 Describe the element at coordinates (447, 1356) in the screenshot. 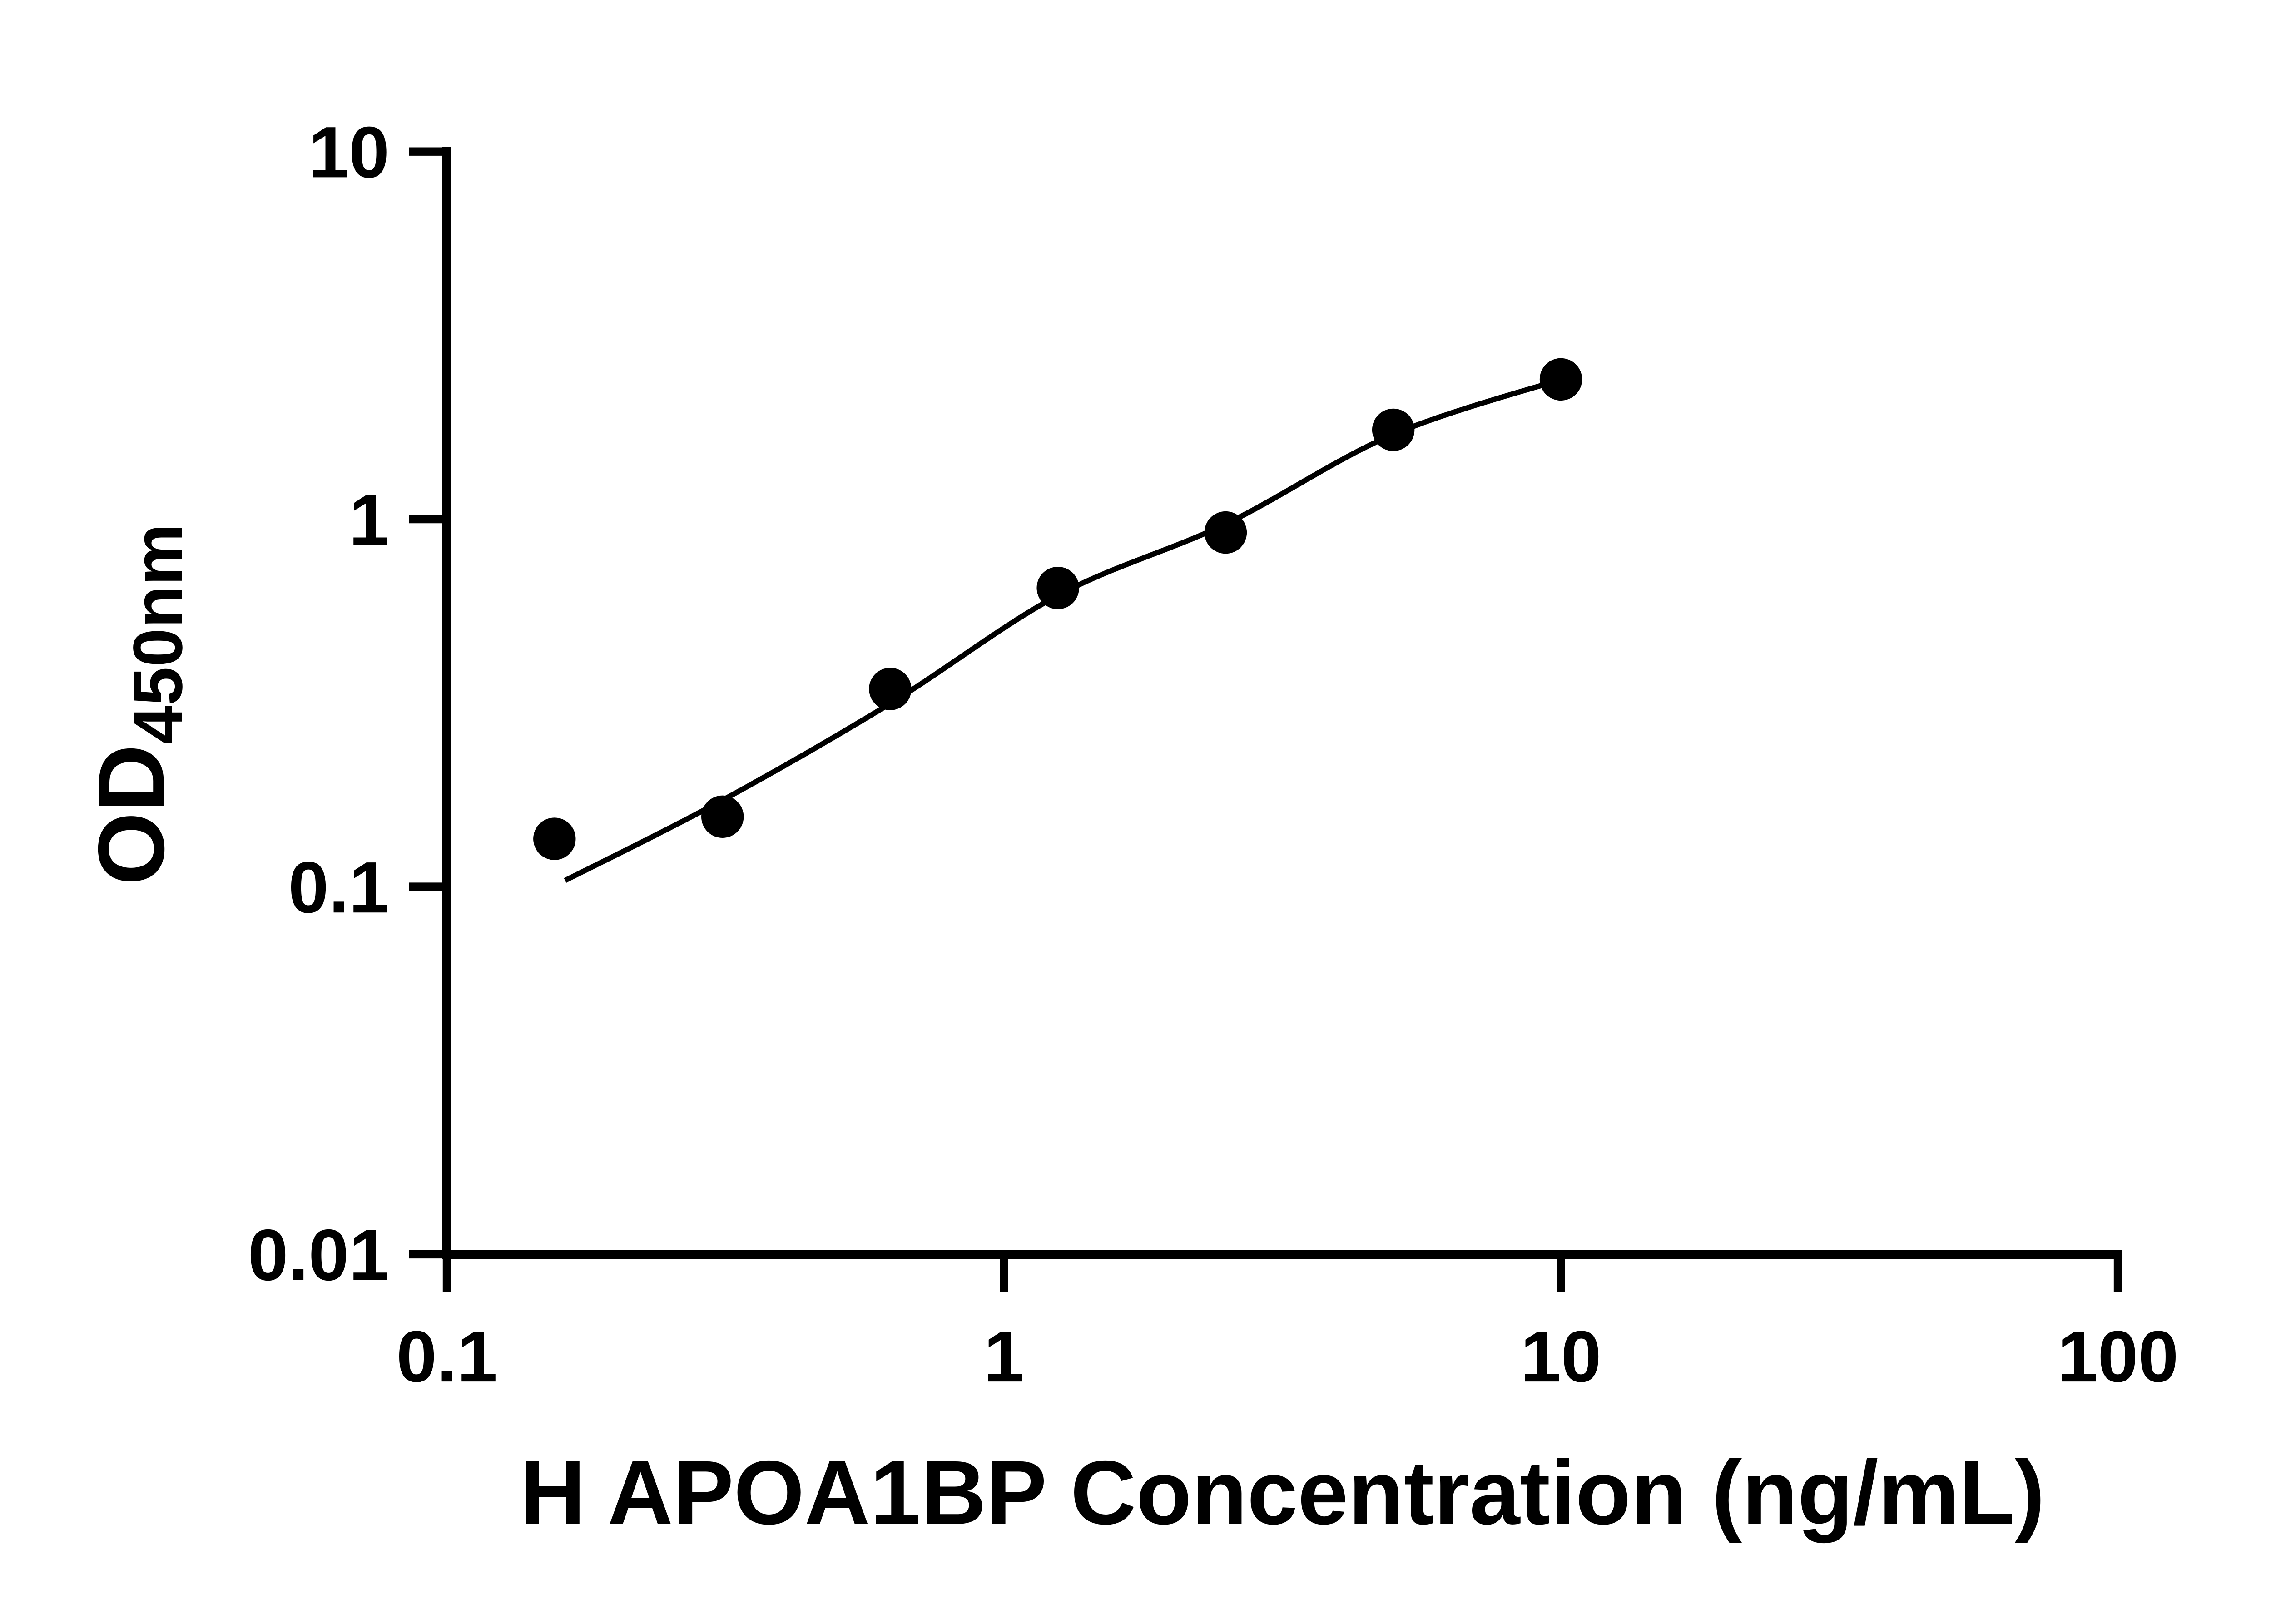

I see `x-tick-label: 0.1` at that location.